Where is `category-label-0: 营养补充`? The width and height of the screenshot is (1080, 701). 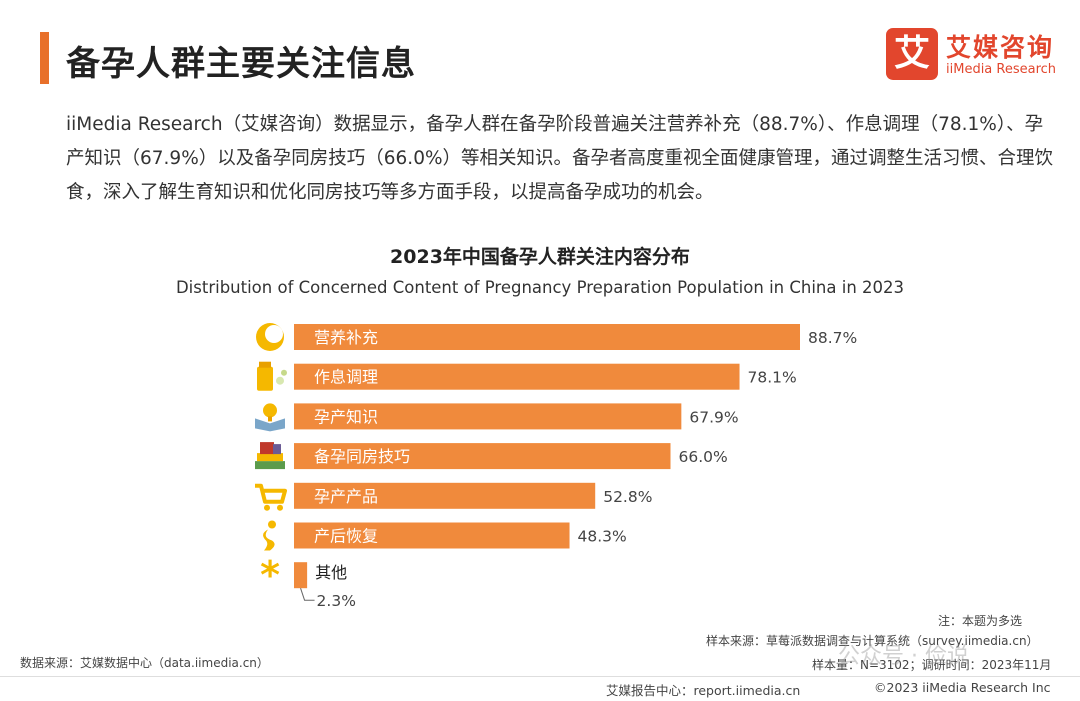 category-label-0: 营养补充 is located at coordinates (346, 337).